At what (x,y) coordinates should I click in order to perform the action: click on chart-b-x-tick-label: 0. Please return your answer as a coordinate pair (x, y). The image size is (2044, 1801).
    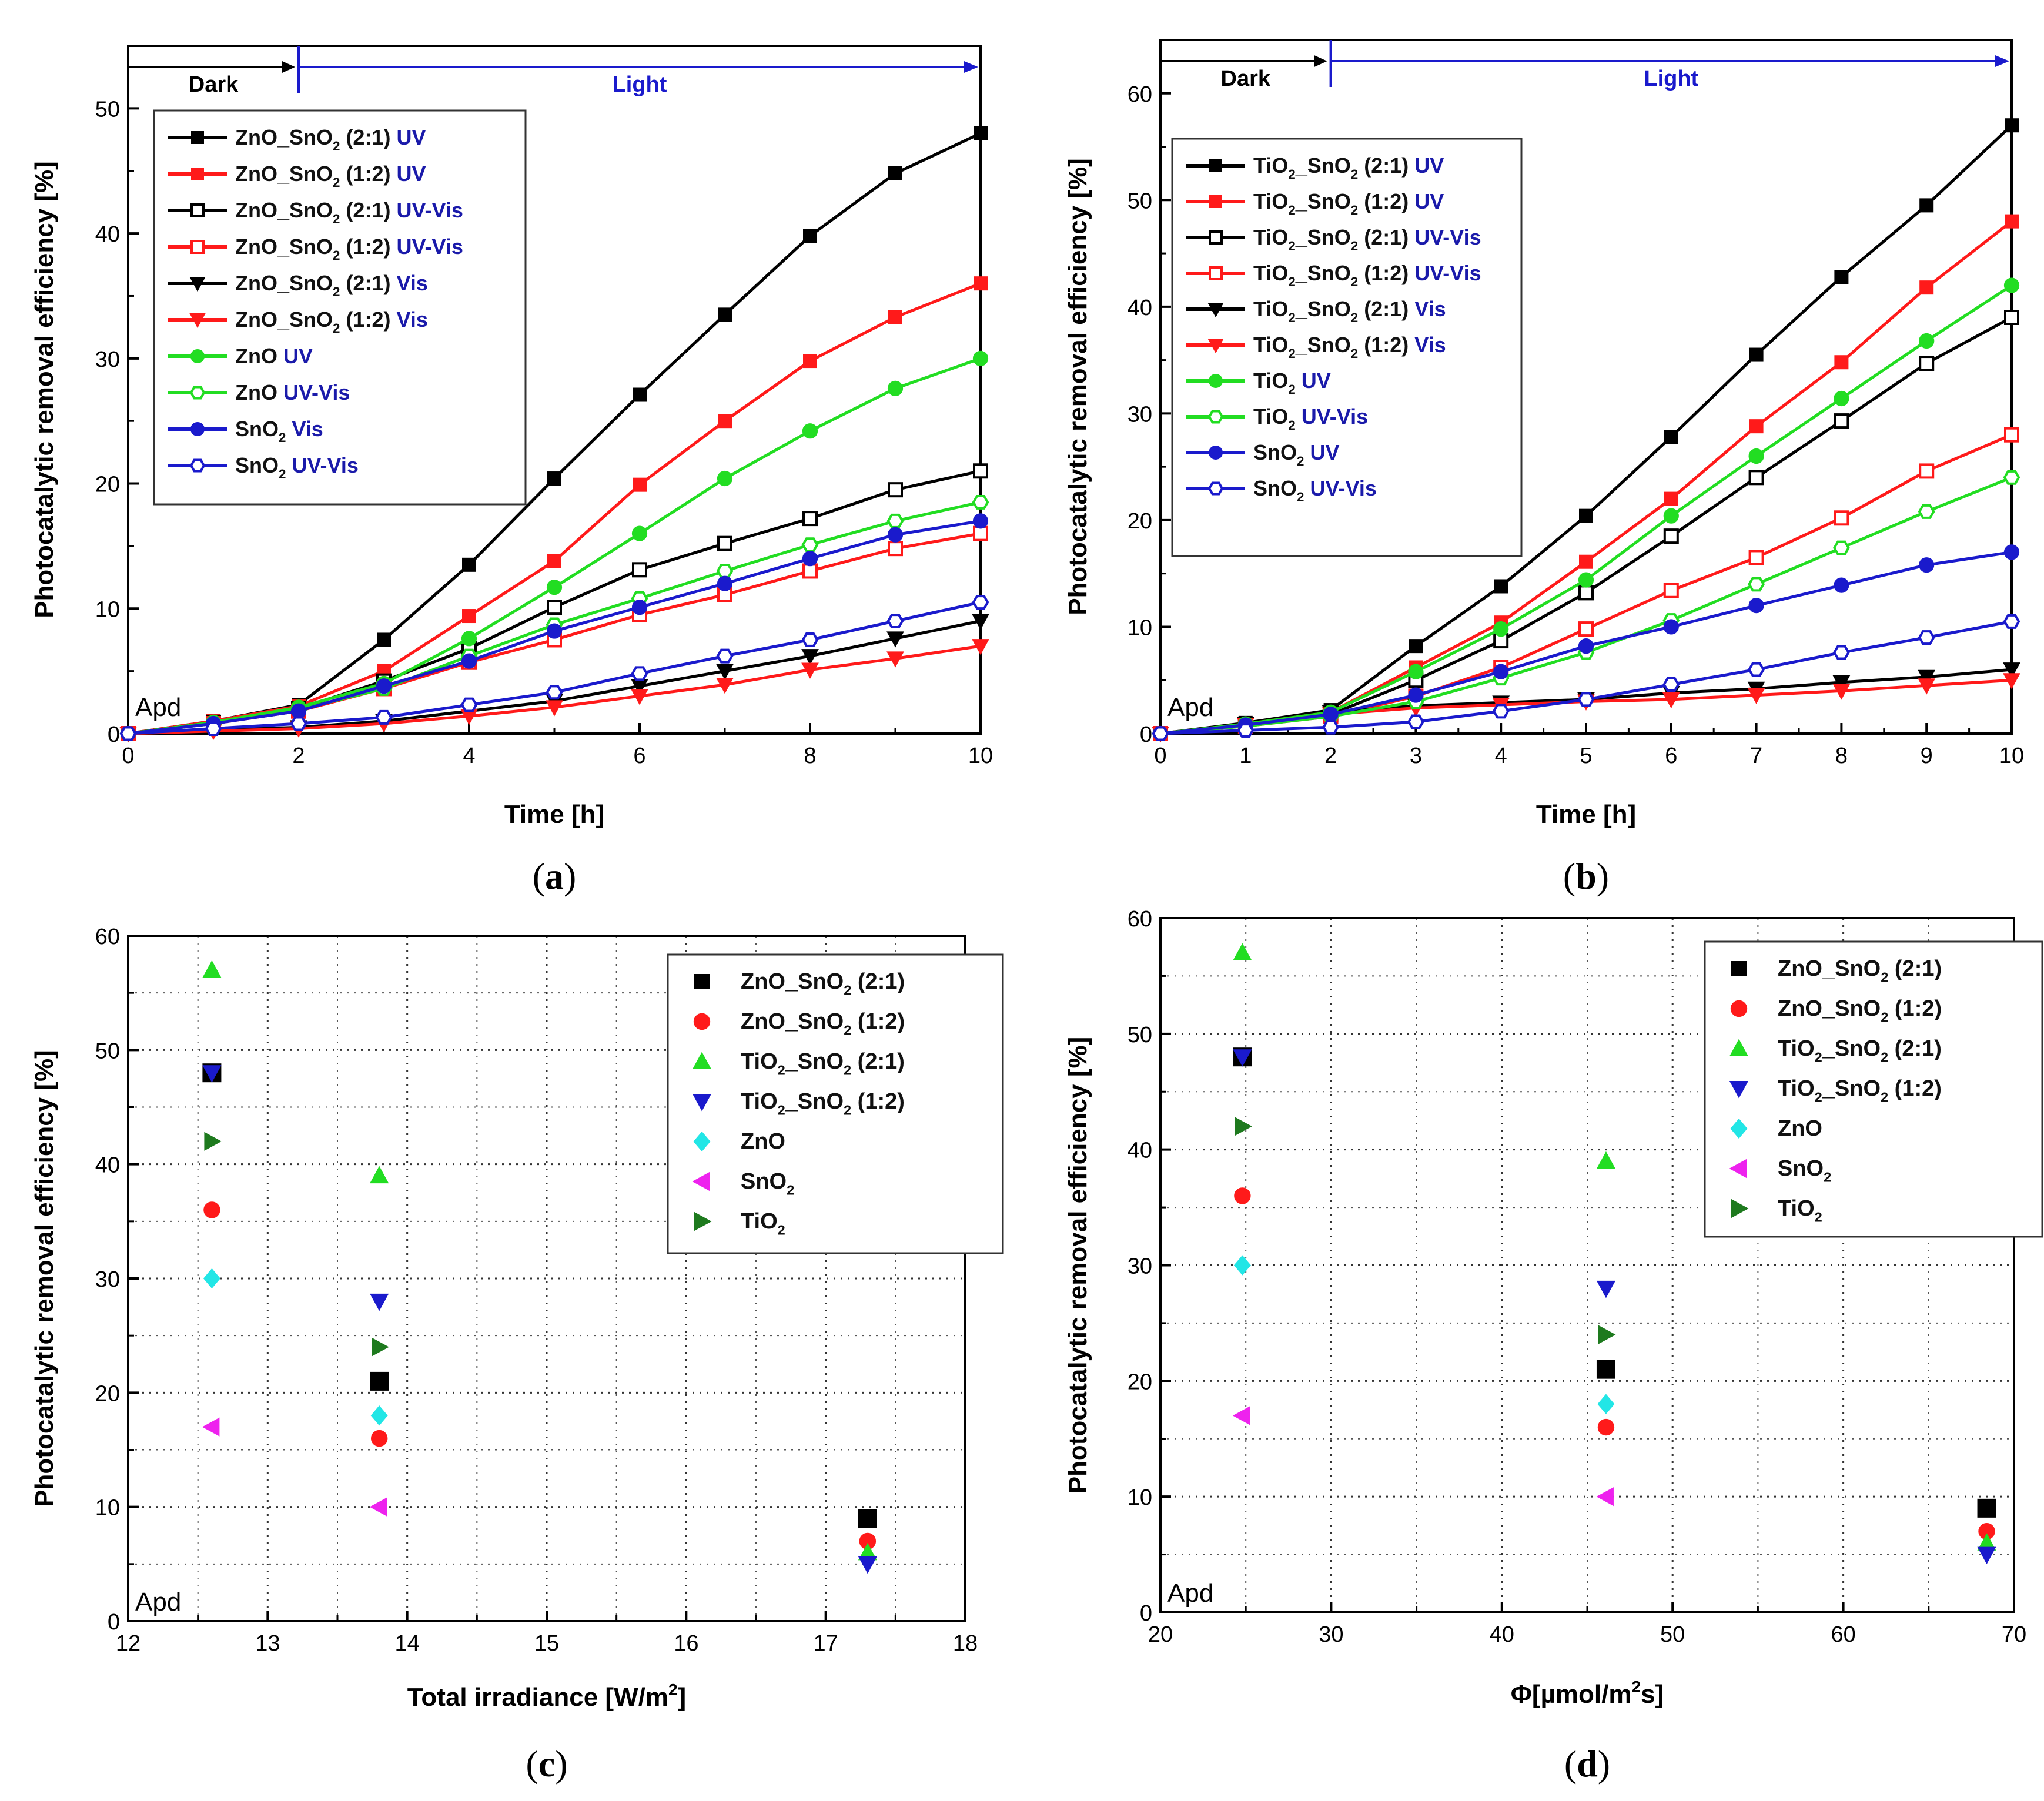
    Looking at the image, I should click on (1160, 756).